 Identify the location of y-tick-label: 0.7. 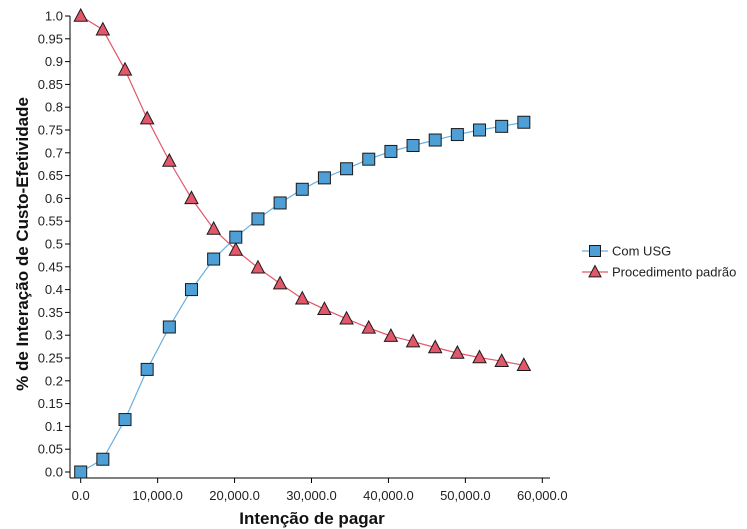
(54, 152).